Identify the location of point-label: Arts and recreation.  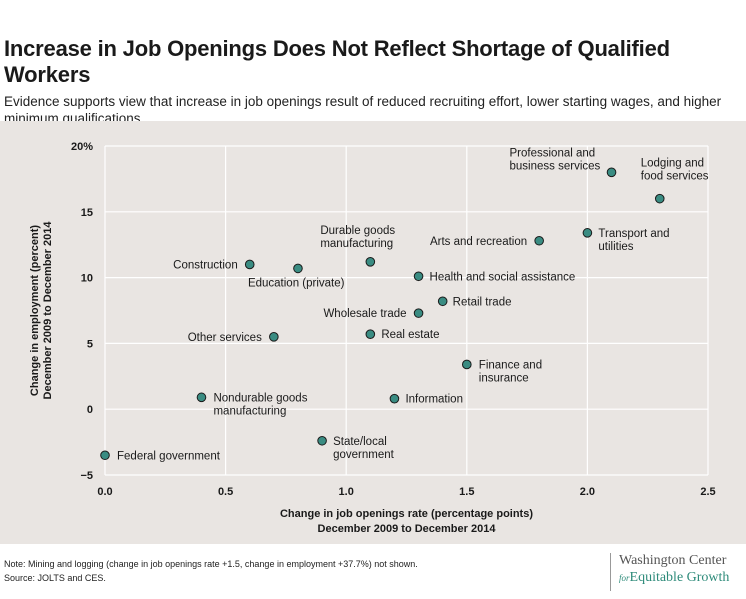
(478, 242).